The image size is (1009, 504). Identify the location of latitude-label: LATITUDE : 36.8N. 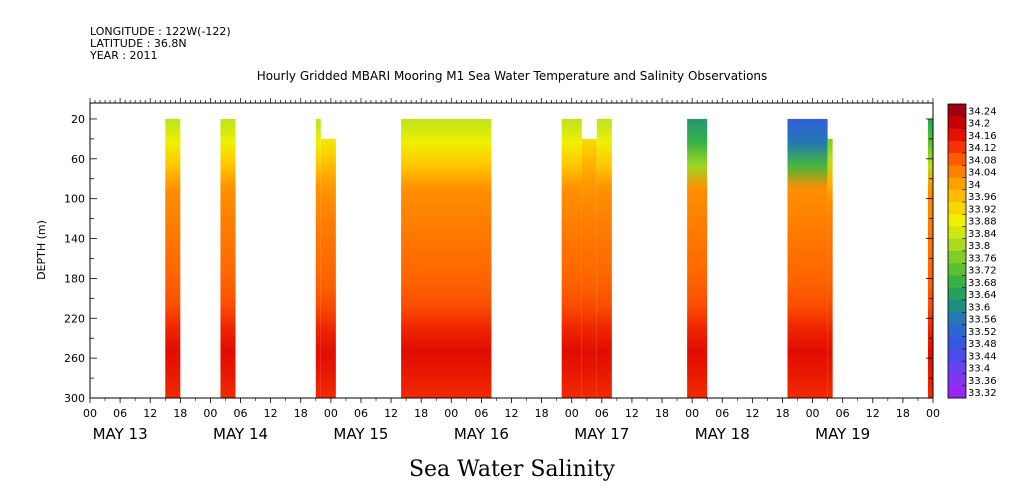
(138, 43).